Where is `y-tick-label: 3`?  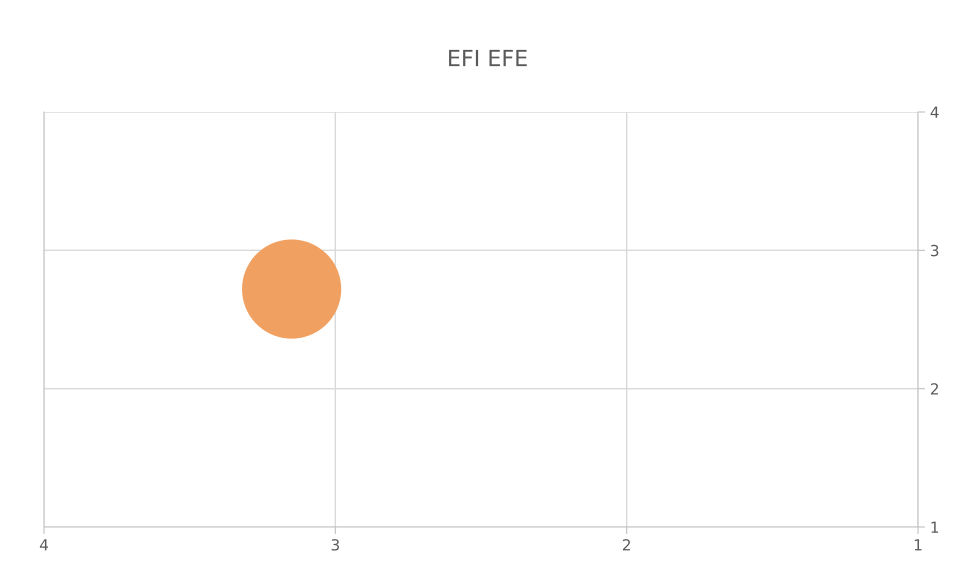
y-tick-label: 3 is located at coordinates (934, 250).